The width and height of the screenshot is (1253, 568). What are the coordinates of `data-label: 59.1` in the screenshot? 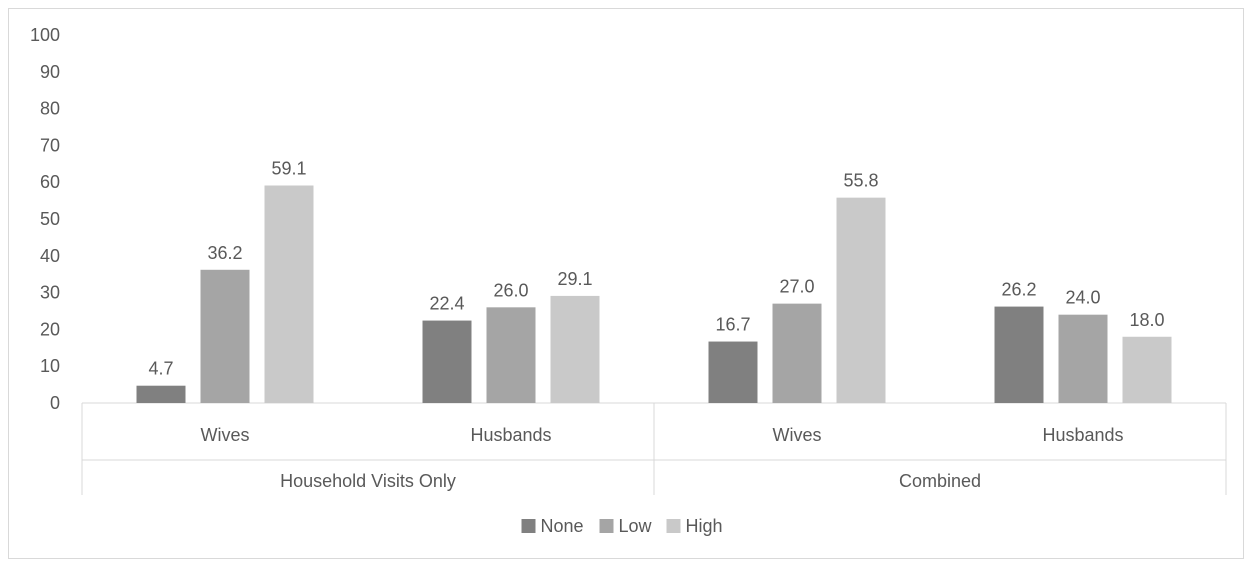 It's located at (288, 169).